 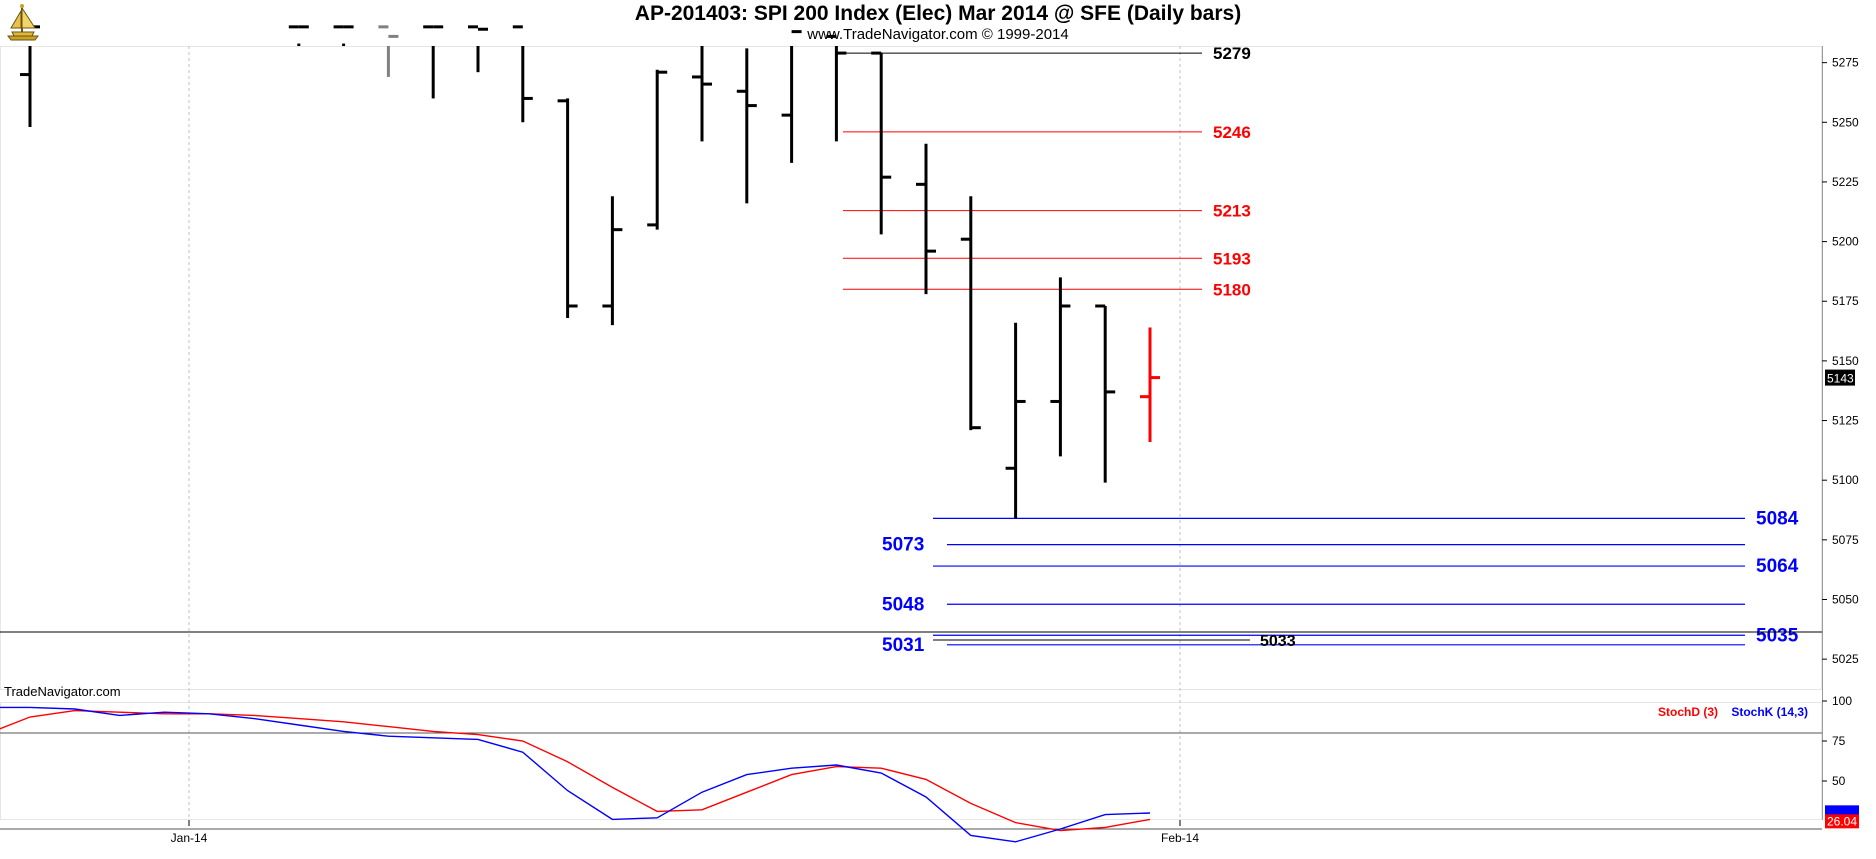 I want to click on stoch-d-last-badge, so click(x=1842, y=821).